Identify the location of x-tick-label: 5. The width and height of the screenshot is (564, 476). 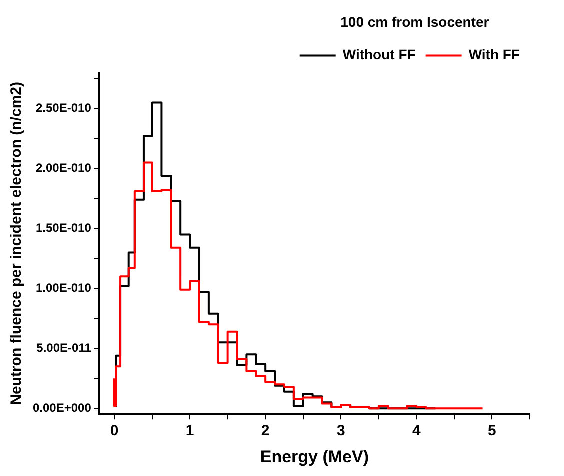
(492, 431).